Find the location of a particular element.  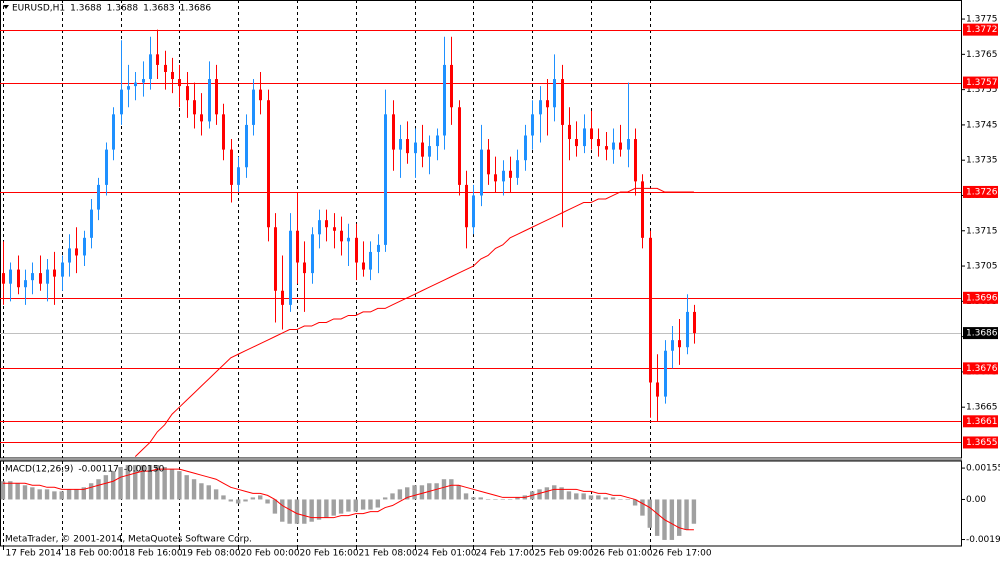

level-label: 1.3661 is located at coordinates (982, 422).